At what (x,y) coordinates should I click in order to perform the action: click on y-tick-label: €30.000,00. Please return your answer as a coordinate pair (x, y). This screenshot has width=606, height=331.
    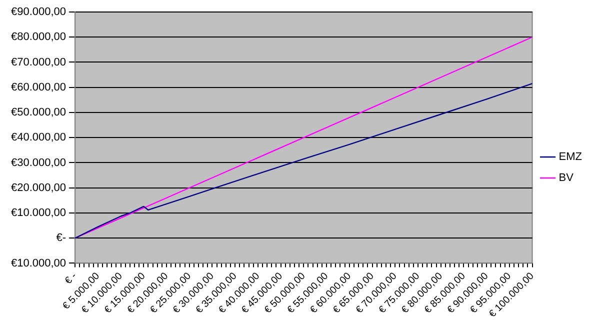
    Looking at the image, I should click on (38, 162).